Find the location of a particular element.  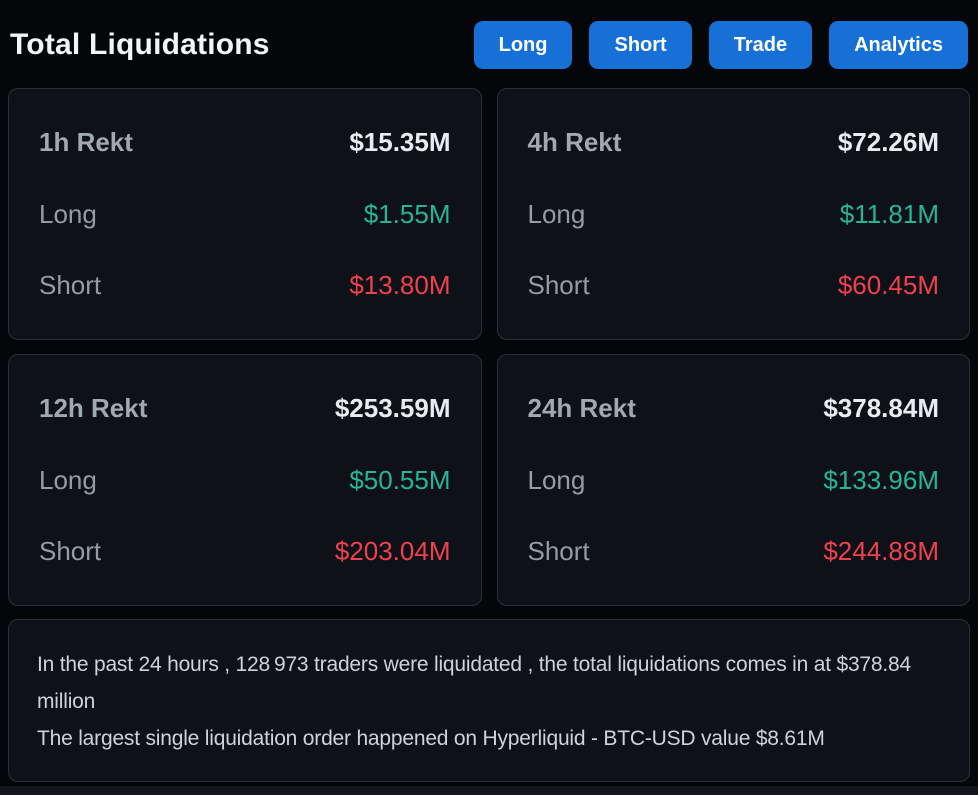

short-filter-button: Short is located at coordinates (640, 44).